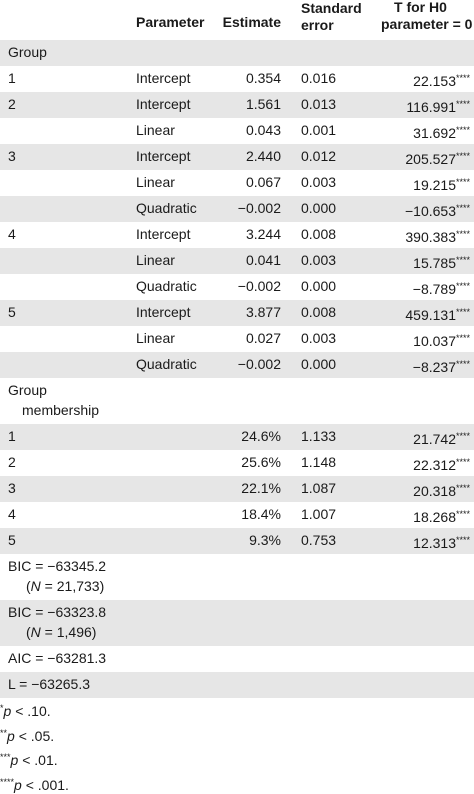 The image size is (474, 794). What do you see at coordinates (237, 577) in the screenshot?
I see `fit-stat-row: BIC = −63345.2 (N = 21,733)` at bounding box center [237, 577].